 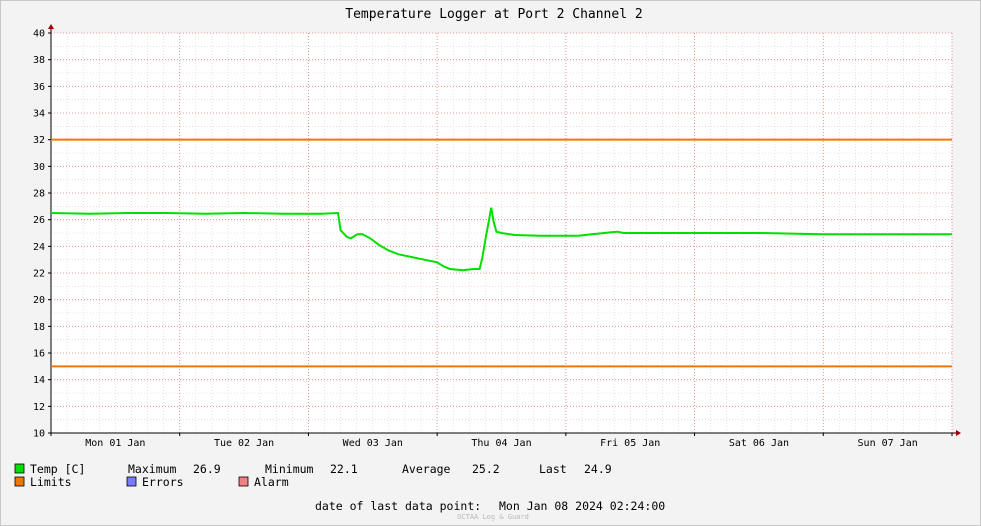 I want to click on errors-legend-label: Errors, so click(x=163, y=482).